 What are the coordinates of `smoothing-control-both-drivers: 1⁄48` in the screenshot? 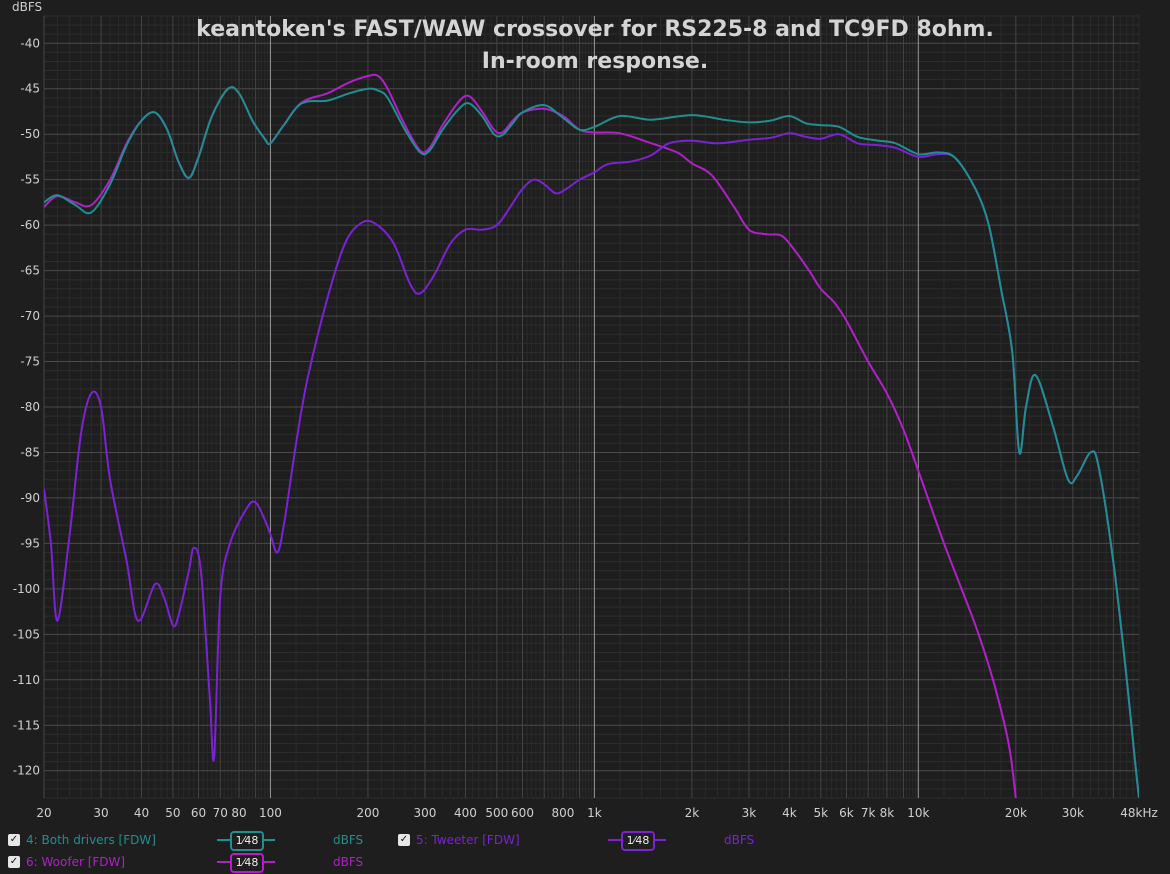 It's located at (246, 840).